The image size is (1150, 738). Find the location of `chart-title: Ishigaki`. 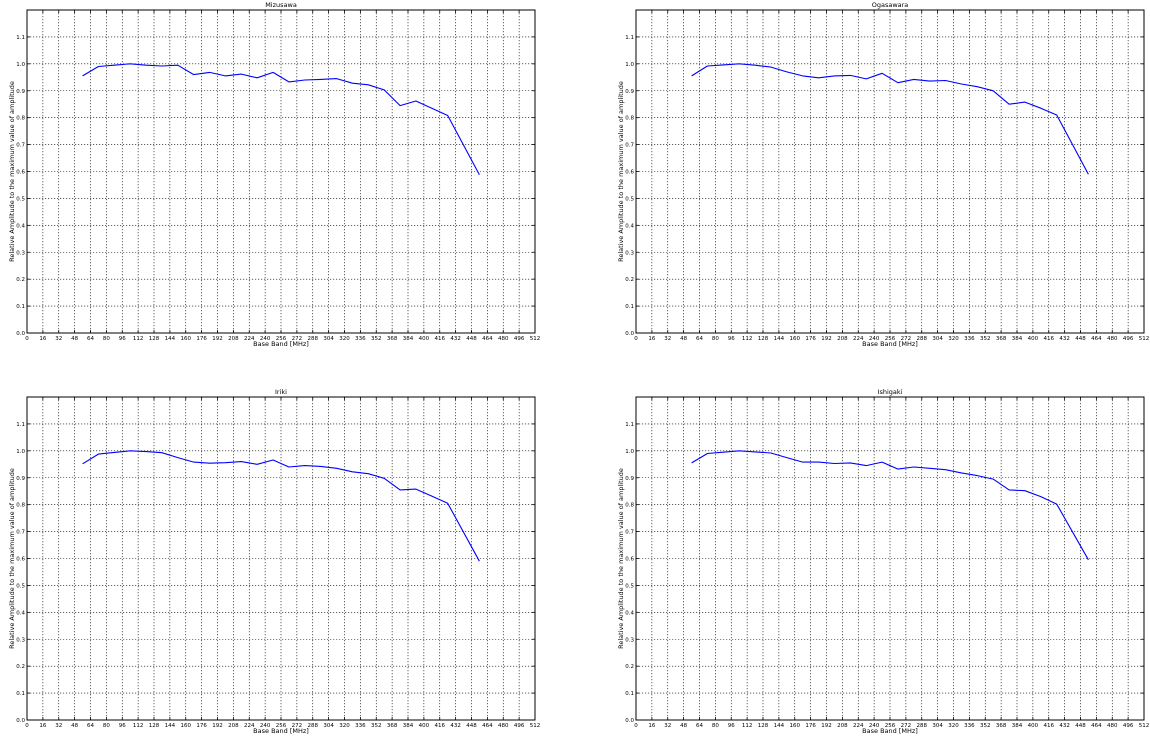

chart-title: Ishigaki is located at coordinates (890, 392).